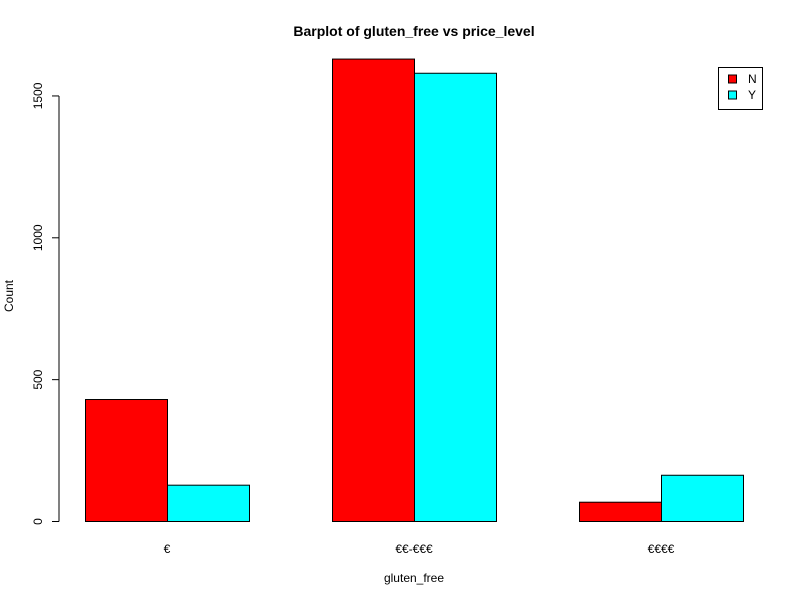 The height and width of the screenshot is (600, 800). Describe the element at coordinates (45, 303) in the screenshot. I see `y-axis: 0 500 1000 1500` at that location.